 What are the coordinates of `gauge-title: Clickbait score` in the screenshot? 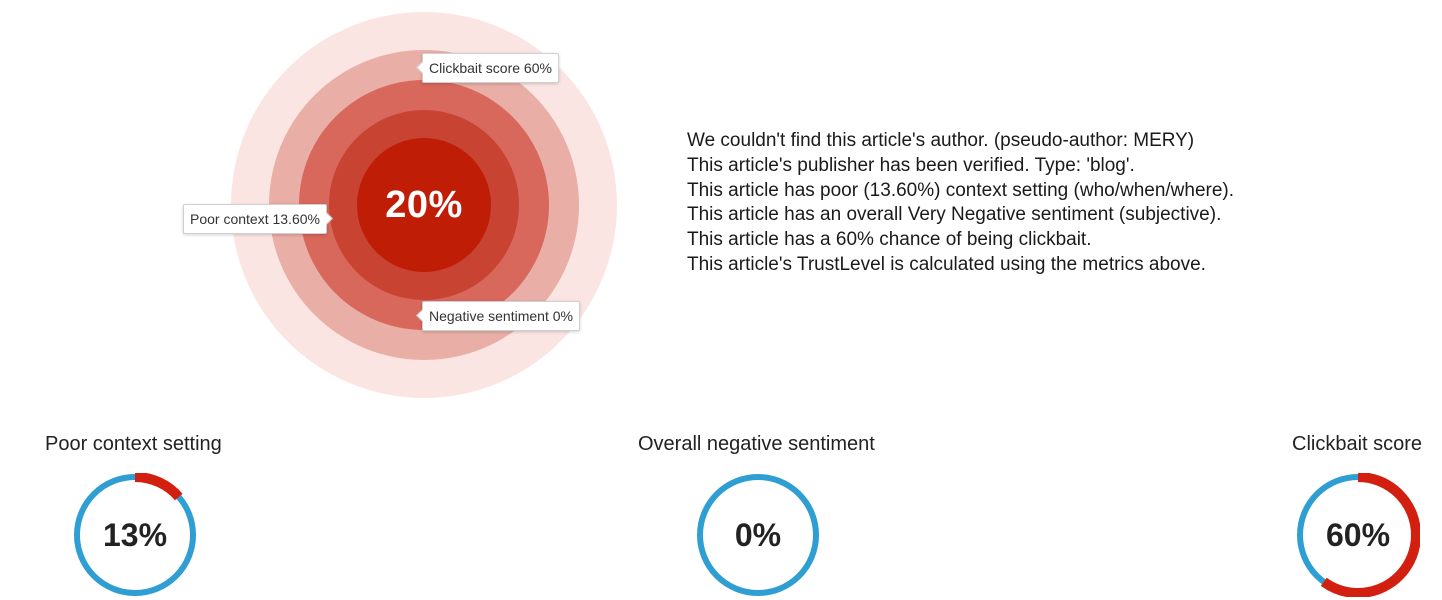 It's located at (1357, 444).